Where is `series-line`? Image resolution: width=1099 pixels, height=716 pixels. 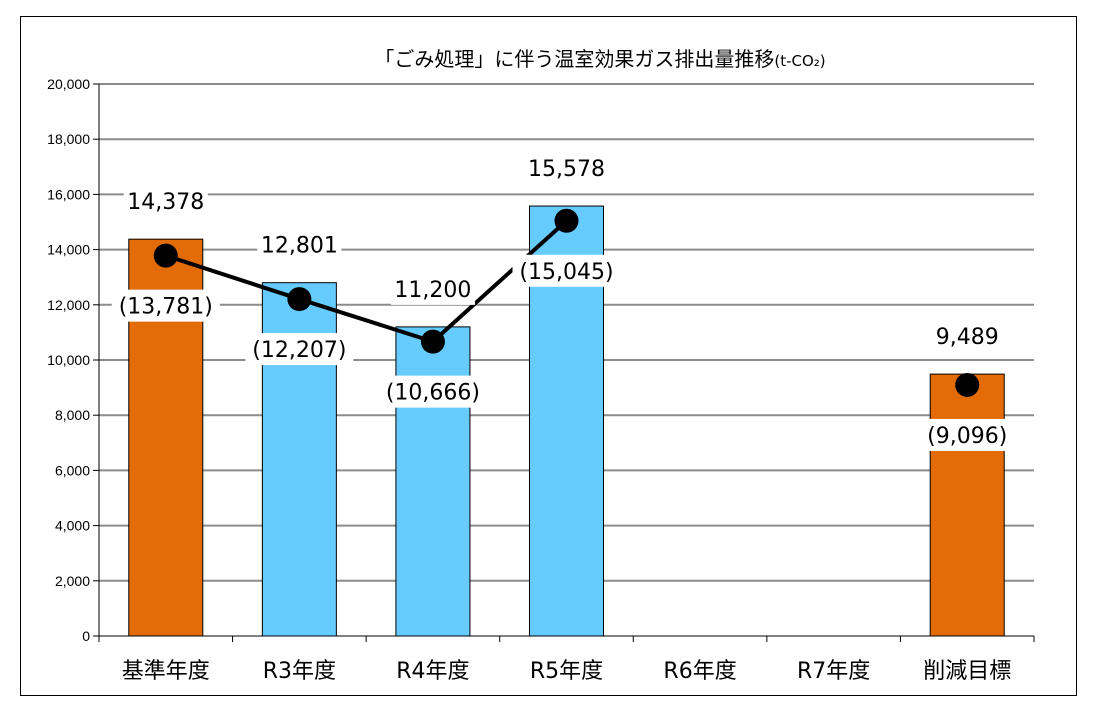 series-line is located at coordinates (366, 281).